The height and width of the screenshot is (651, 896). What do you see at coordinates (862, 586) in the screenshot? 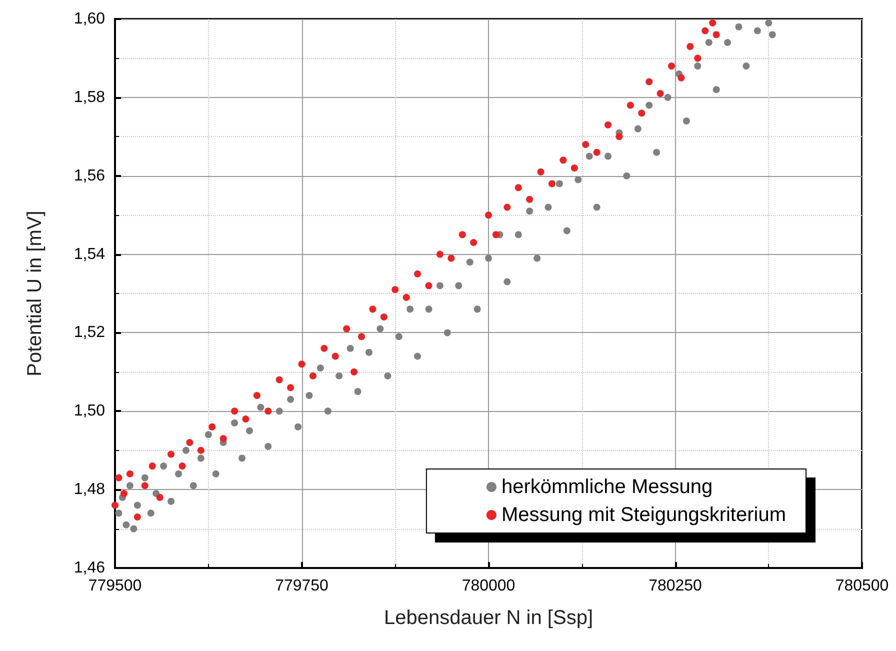
I see `x-tick-label: 780500` at bounding box center [862, 586].